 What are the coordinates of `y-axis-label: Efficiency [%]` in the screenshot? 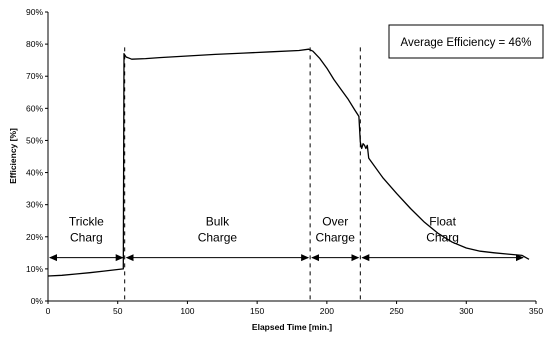 It's located at (13, 156).